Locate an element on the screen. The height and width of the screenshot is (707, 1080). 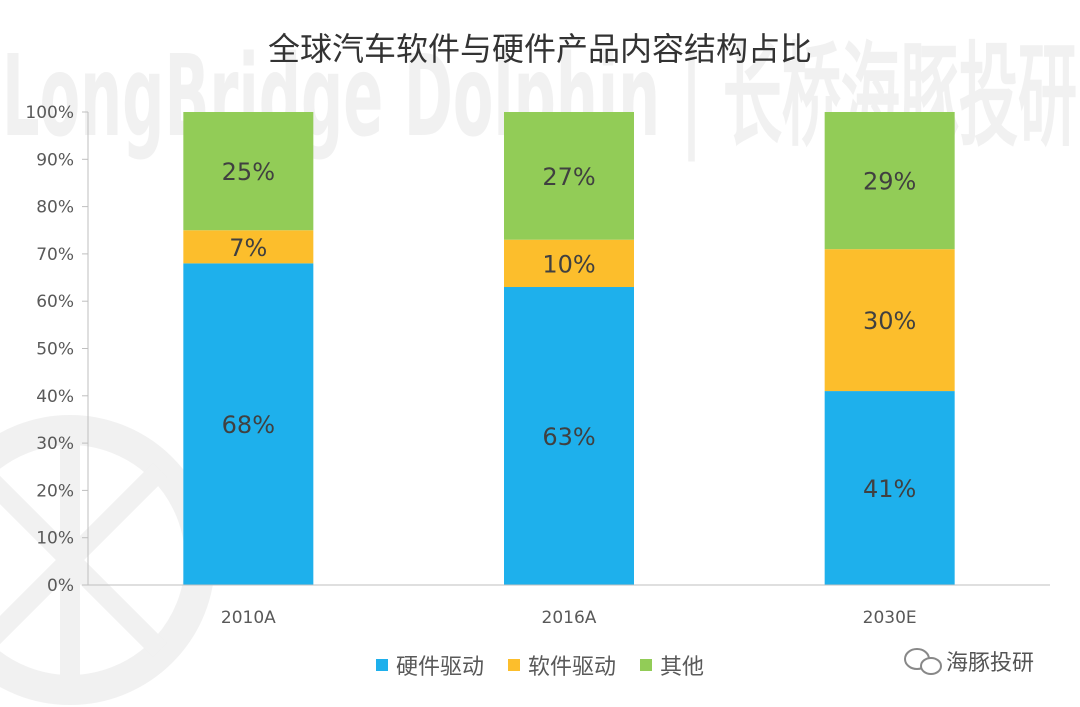
data-label: 63% is located at coordinates (568, 437).